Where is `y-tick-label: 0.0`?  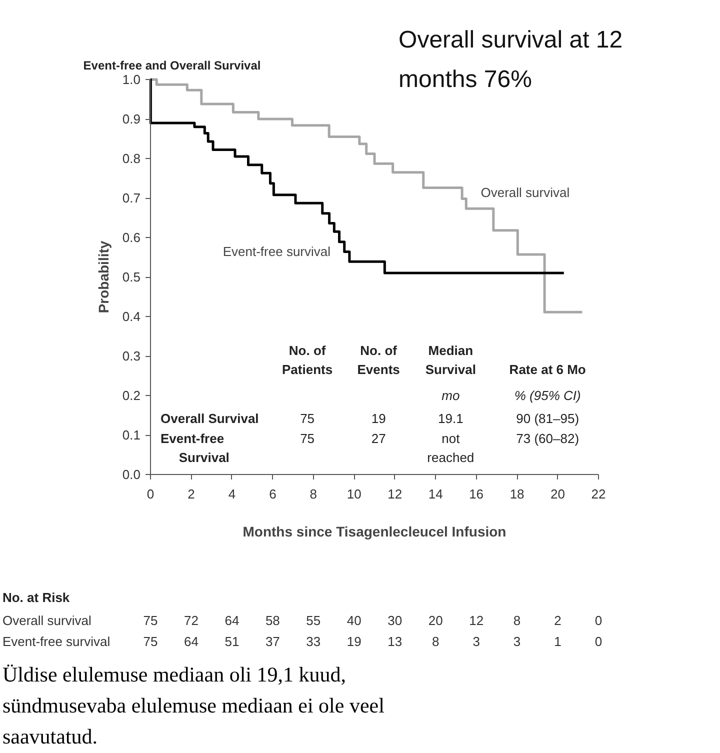 y-tick-label: 0.0 is located at coordinates (131, 474).